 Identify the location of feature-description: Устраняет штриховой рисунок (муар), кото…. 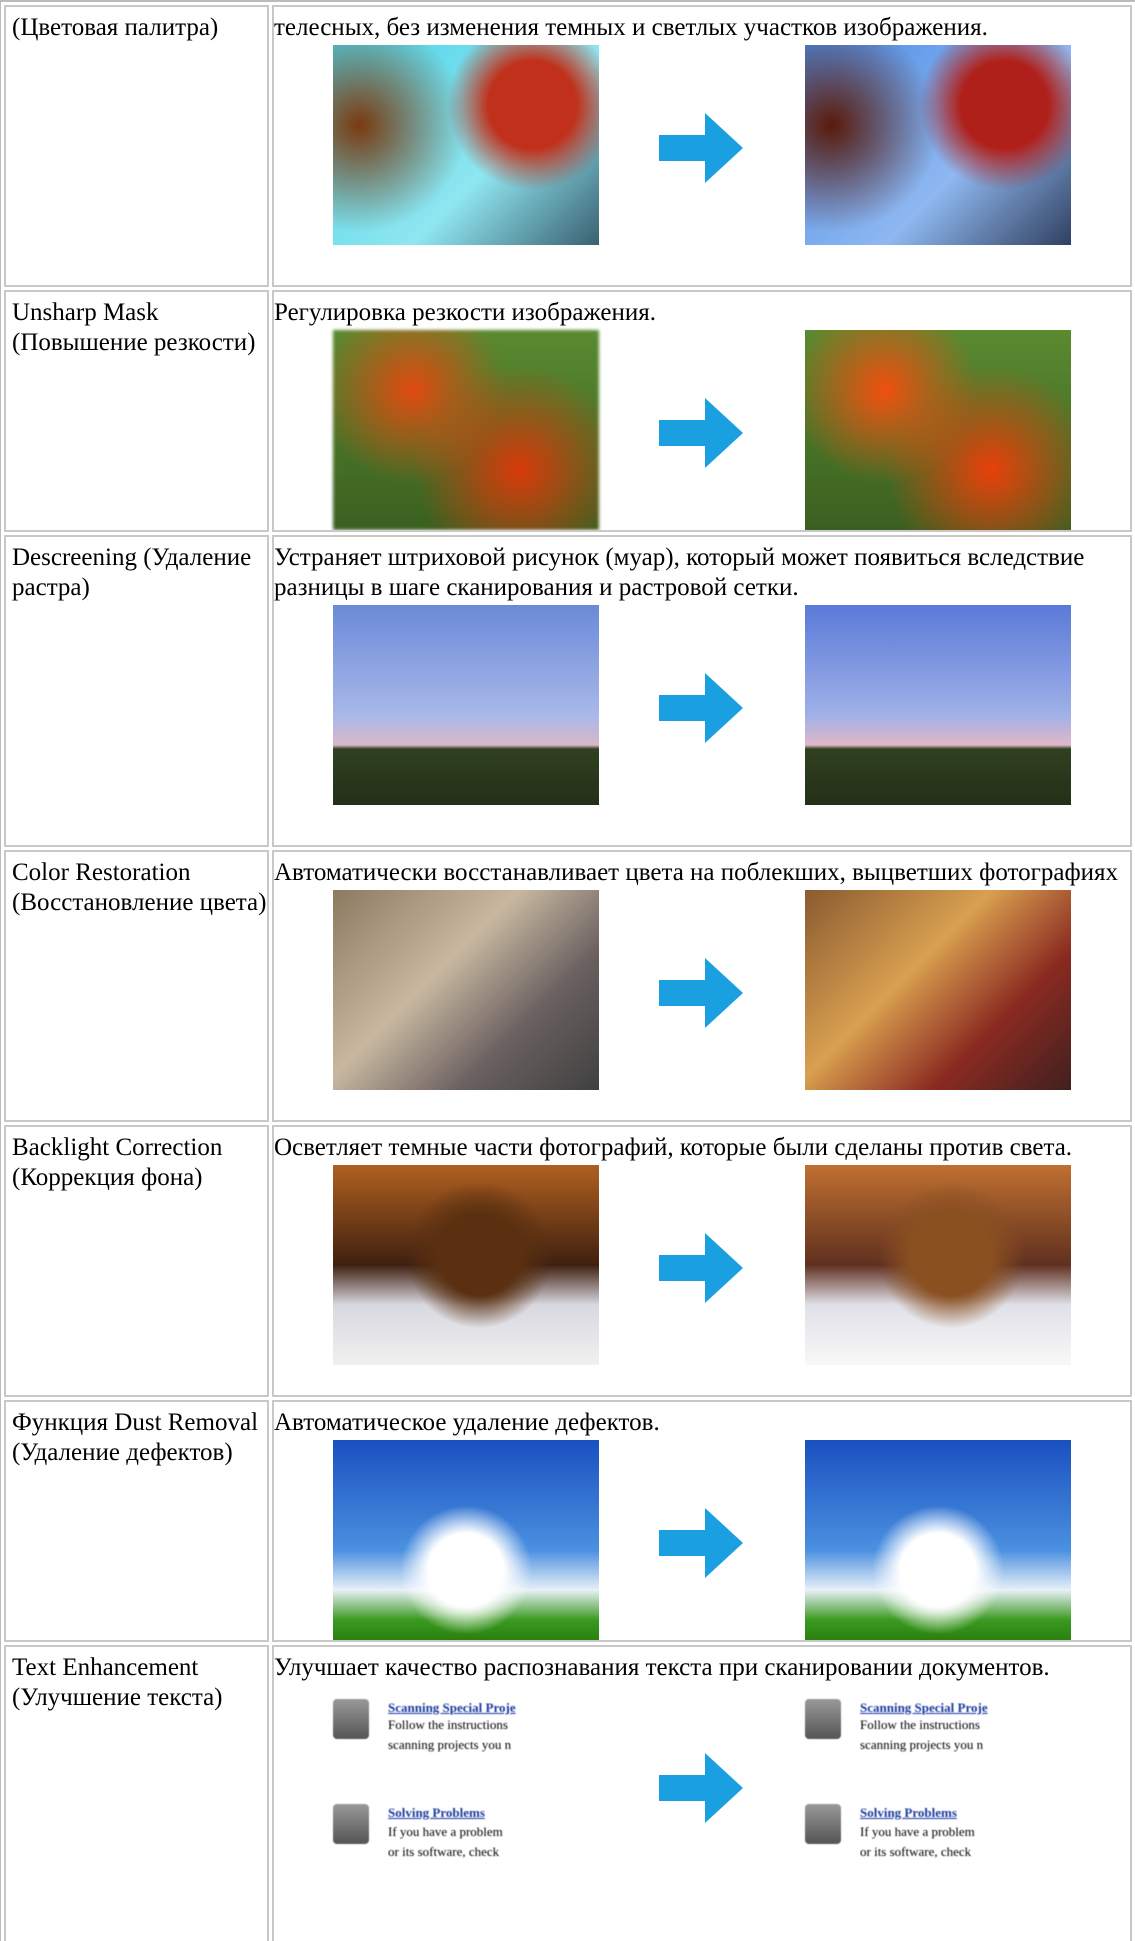
(702, 691).